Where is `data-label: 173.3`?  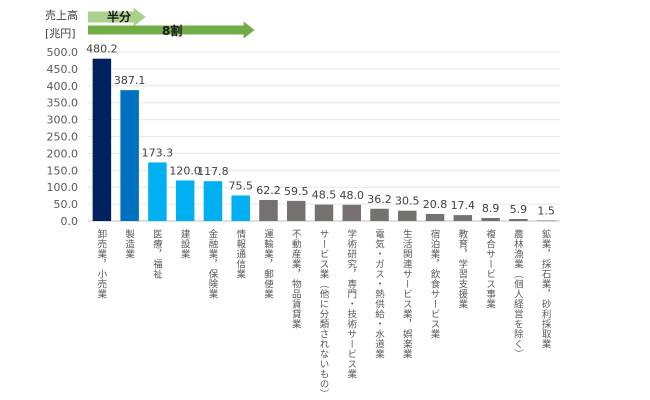 data-label: 173.3 is located at coordinates (158, 152).